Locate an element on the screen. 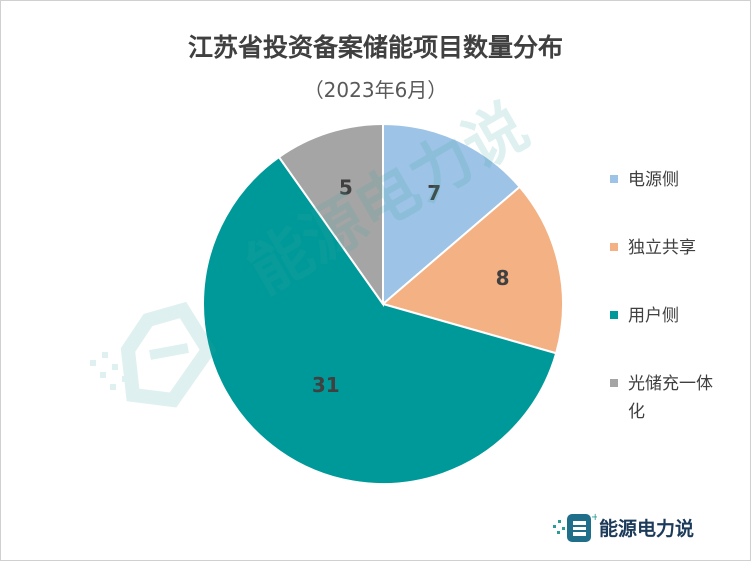  data-label: 31 is located at coordinates (326, 385).